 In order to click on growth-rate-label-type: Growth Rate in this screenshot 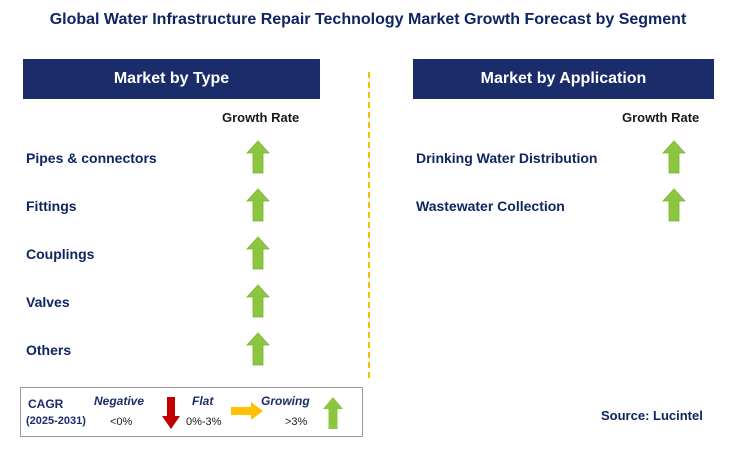, I will do `click(261, 117)`.